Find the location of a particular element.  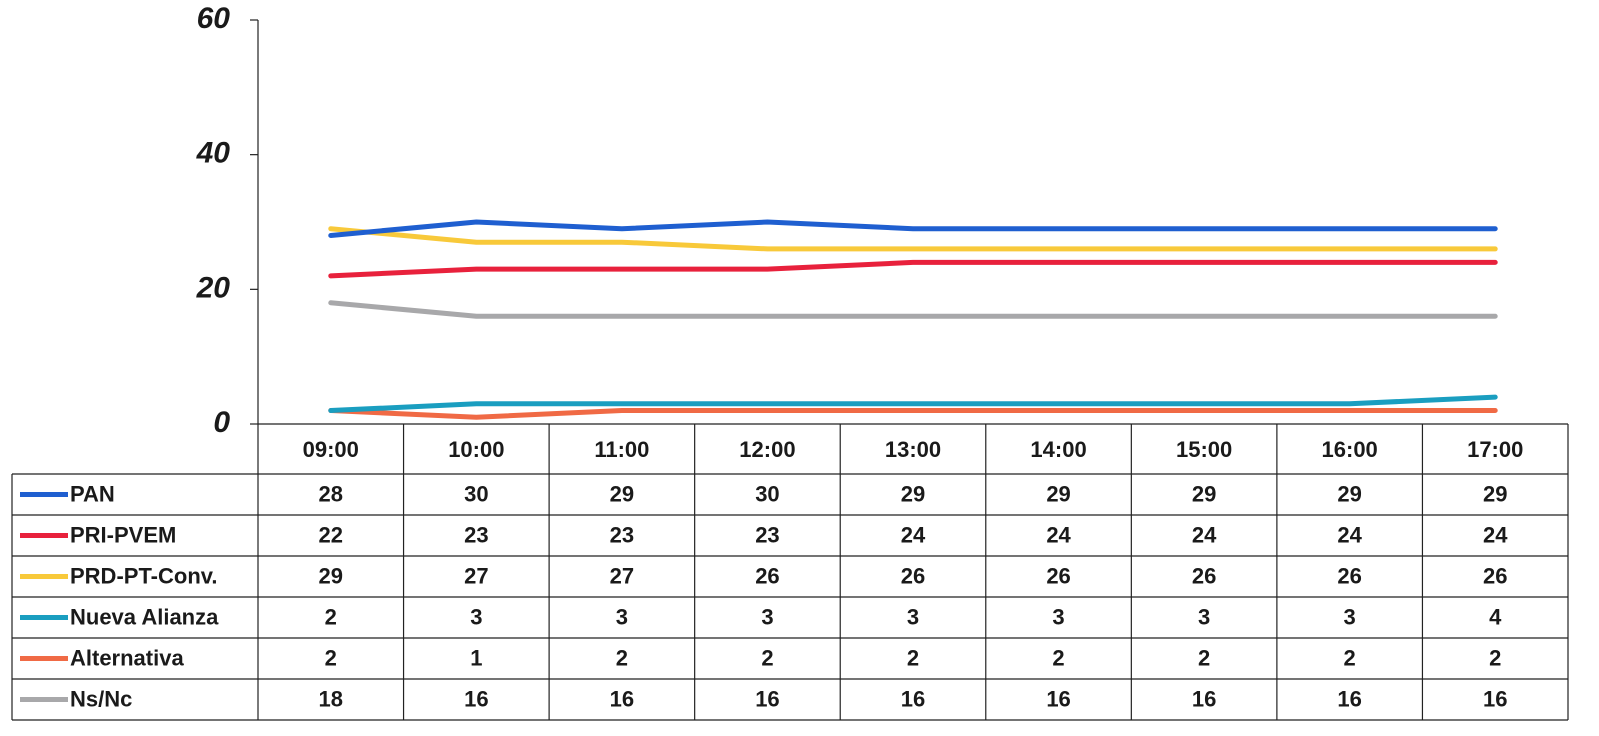

table-value: 22 is located at coordinates (331, 534).